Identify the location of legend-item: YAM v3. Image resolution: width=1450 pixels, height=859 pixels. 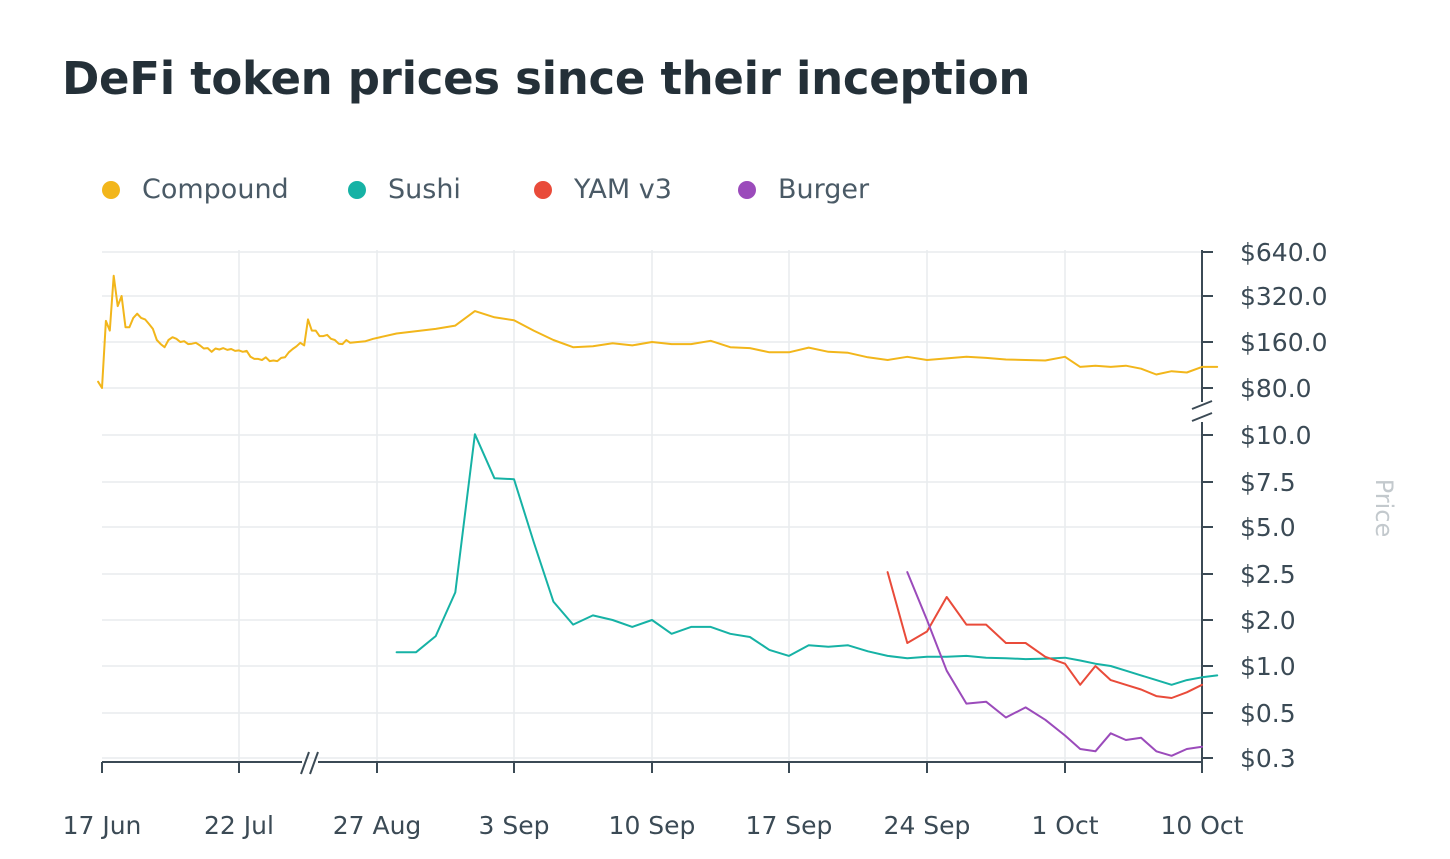
(603, 189).